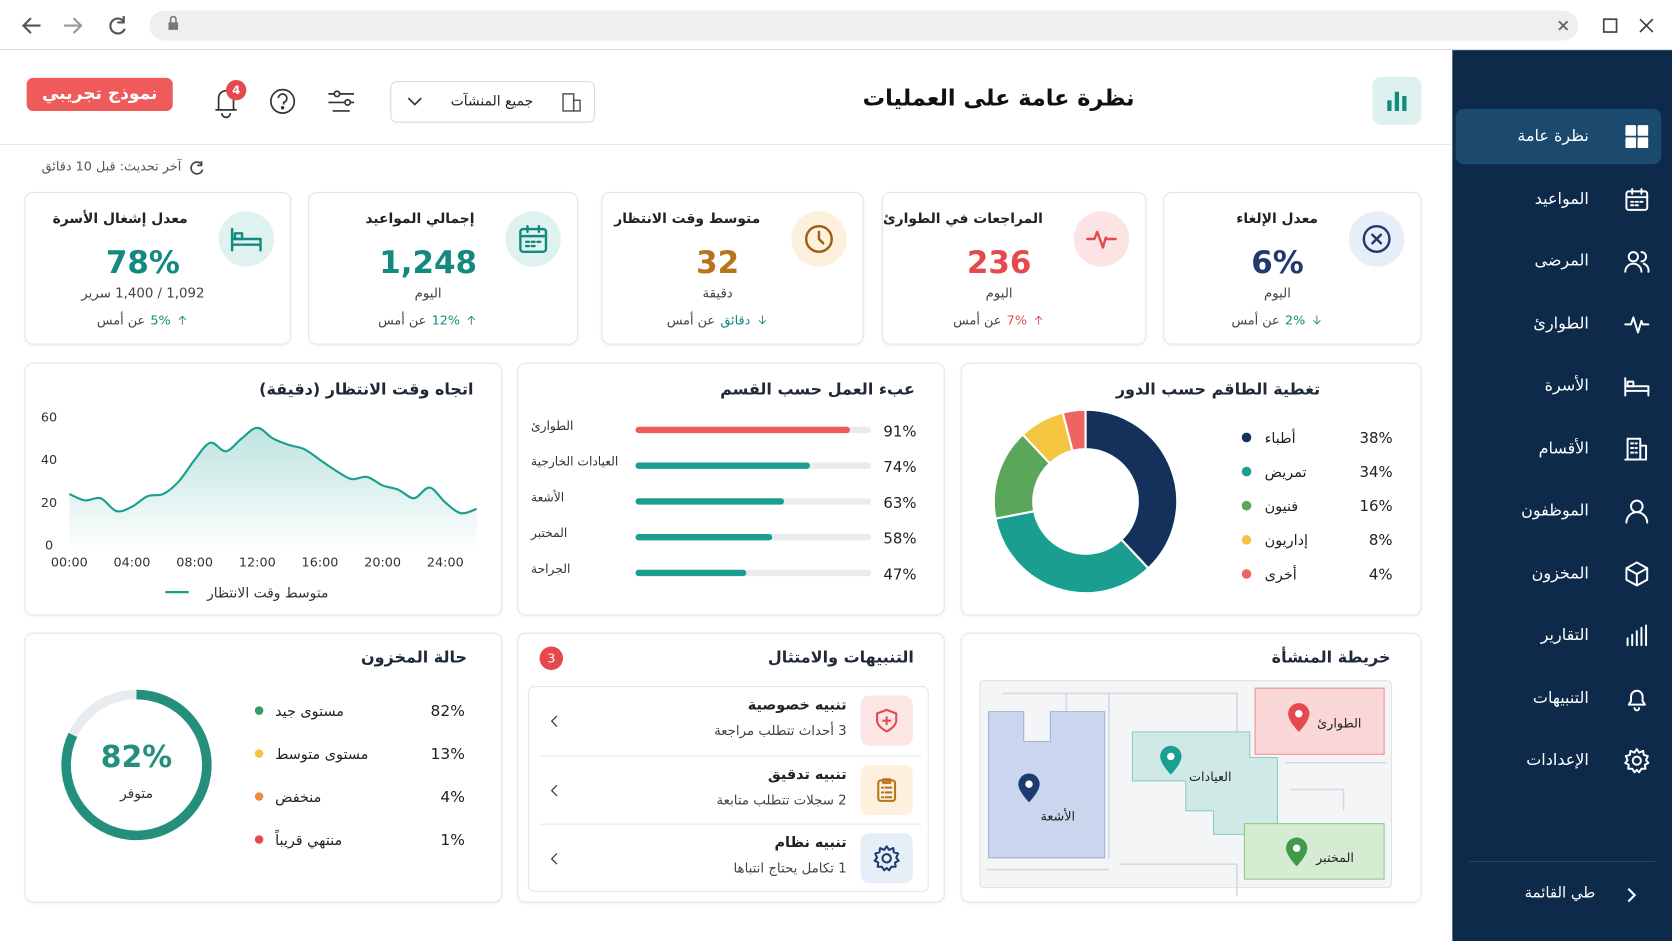  I want to click on sidebar-item: المواعيد, so click(1559, 198).